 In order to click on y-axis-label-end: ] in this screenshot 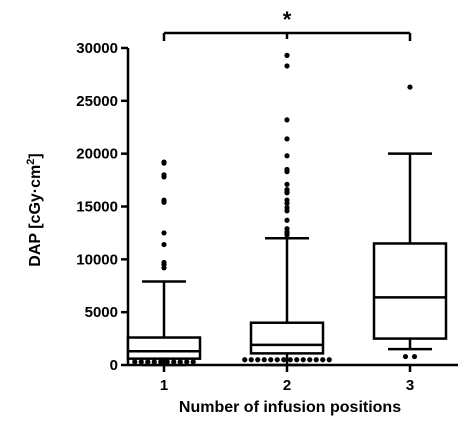, I will do `click(35, 155)`.